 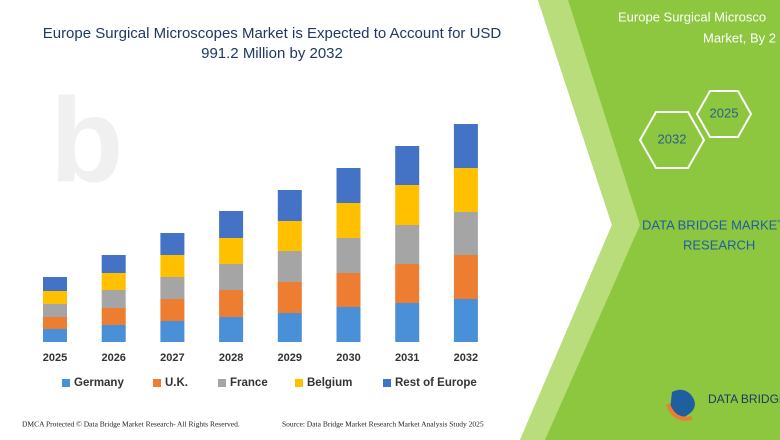 What do you see at coordinates (249, 383) in the screenshot?
I see `legend-label: France` at bounding box center [249, 383].